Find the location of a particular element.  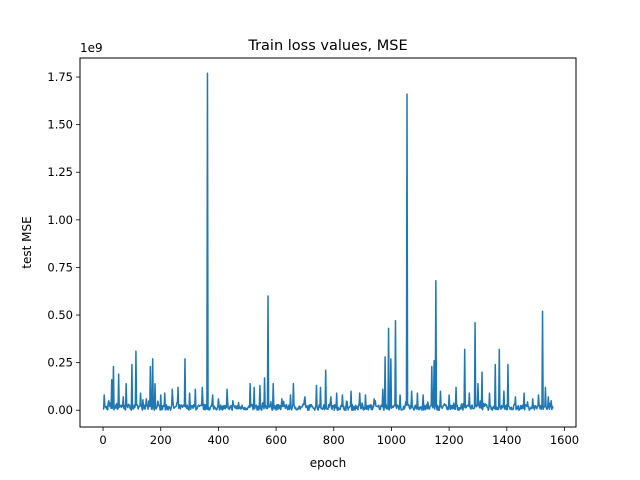

x-axis: 0 200 400 600 800 1000 1200 1400 1600 is located at coordinates (339, 437).